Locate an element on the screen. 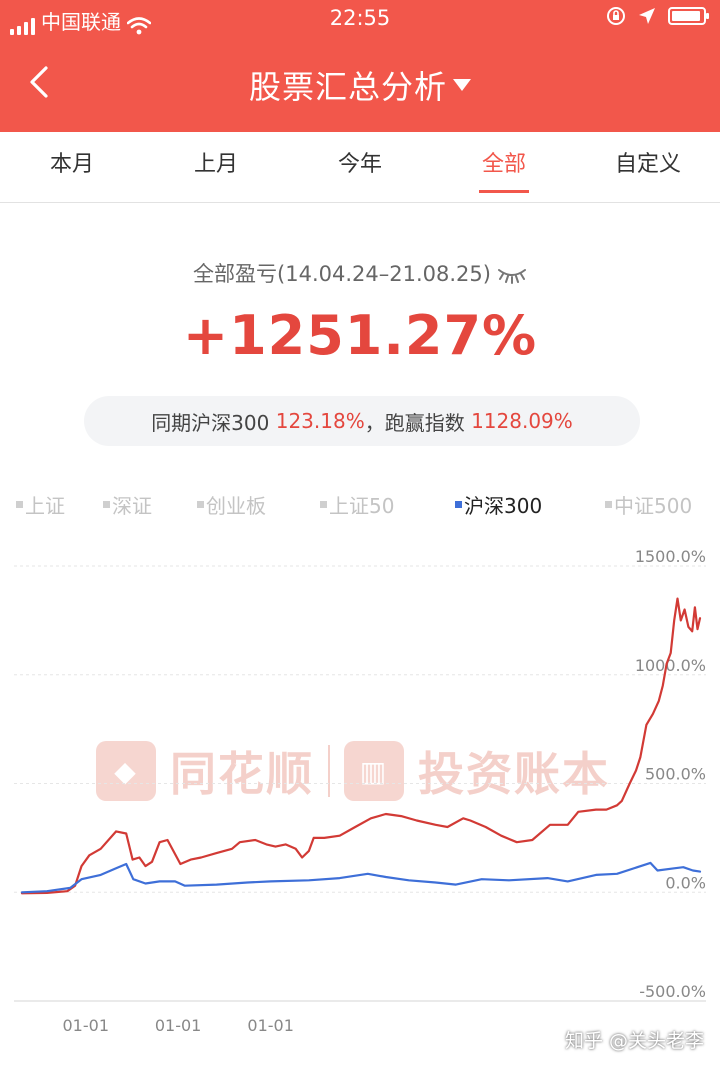 This screenshot has height=1069, width=720. total-return-value: +1251.27% is located at coordinates (360, 335).